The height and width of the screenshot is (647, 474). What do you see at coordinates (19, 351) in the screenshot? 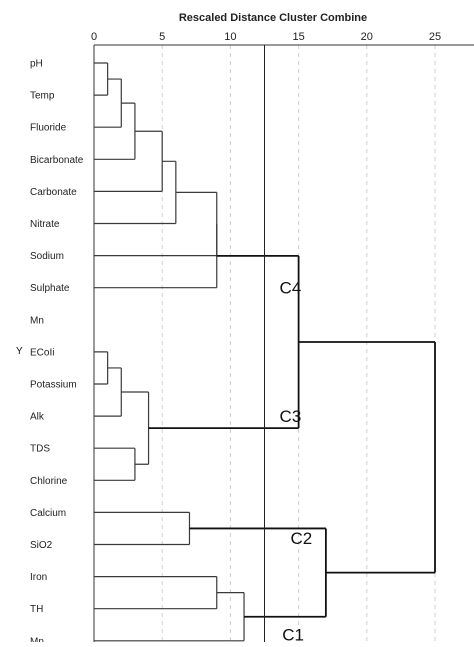
I see `y-axis-name: Y` at bounding box center [19, 351].